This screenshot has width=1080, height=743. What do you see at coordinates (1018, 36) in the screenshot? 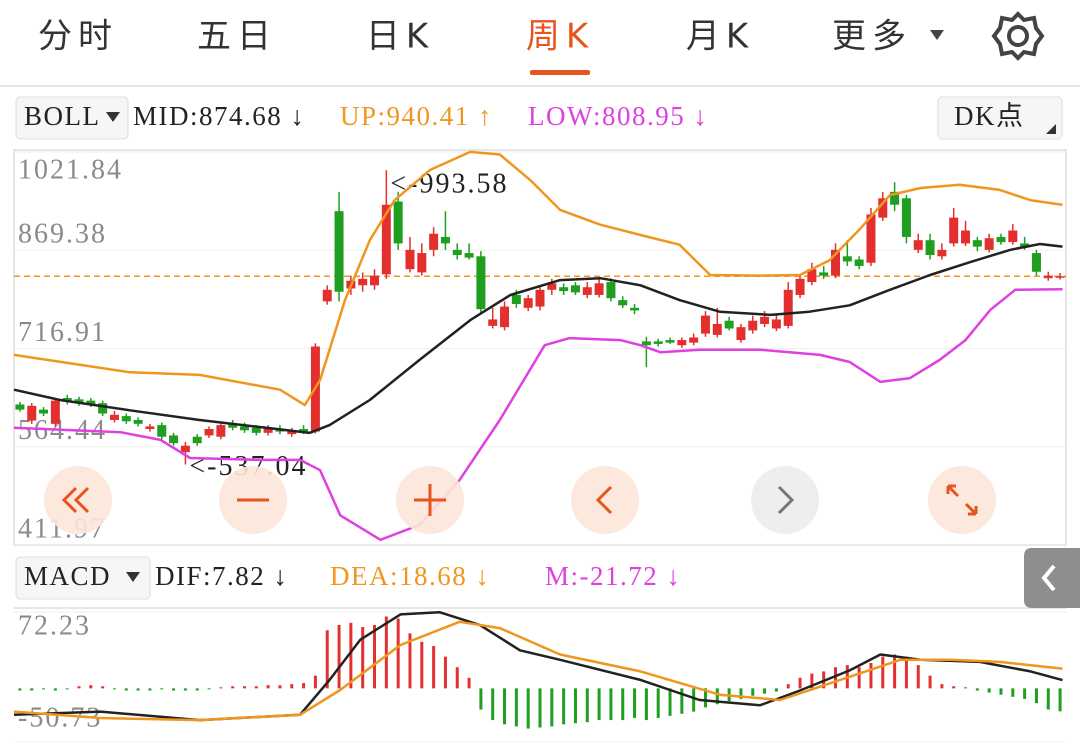
I see `settings-icon` at bounding box center [1018, 36].